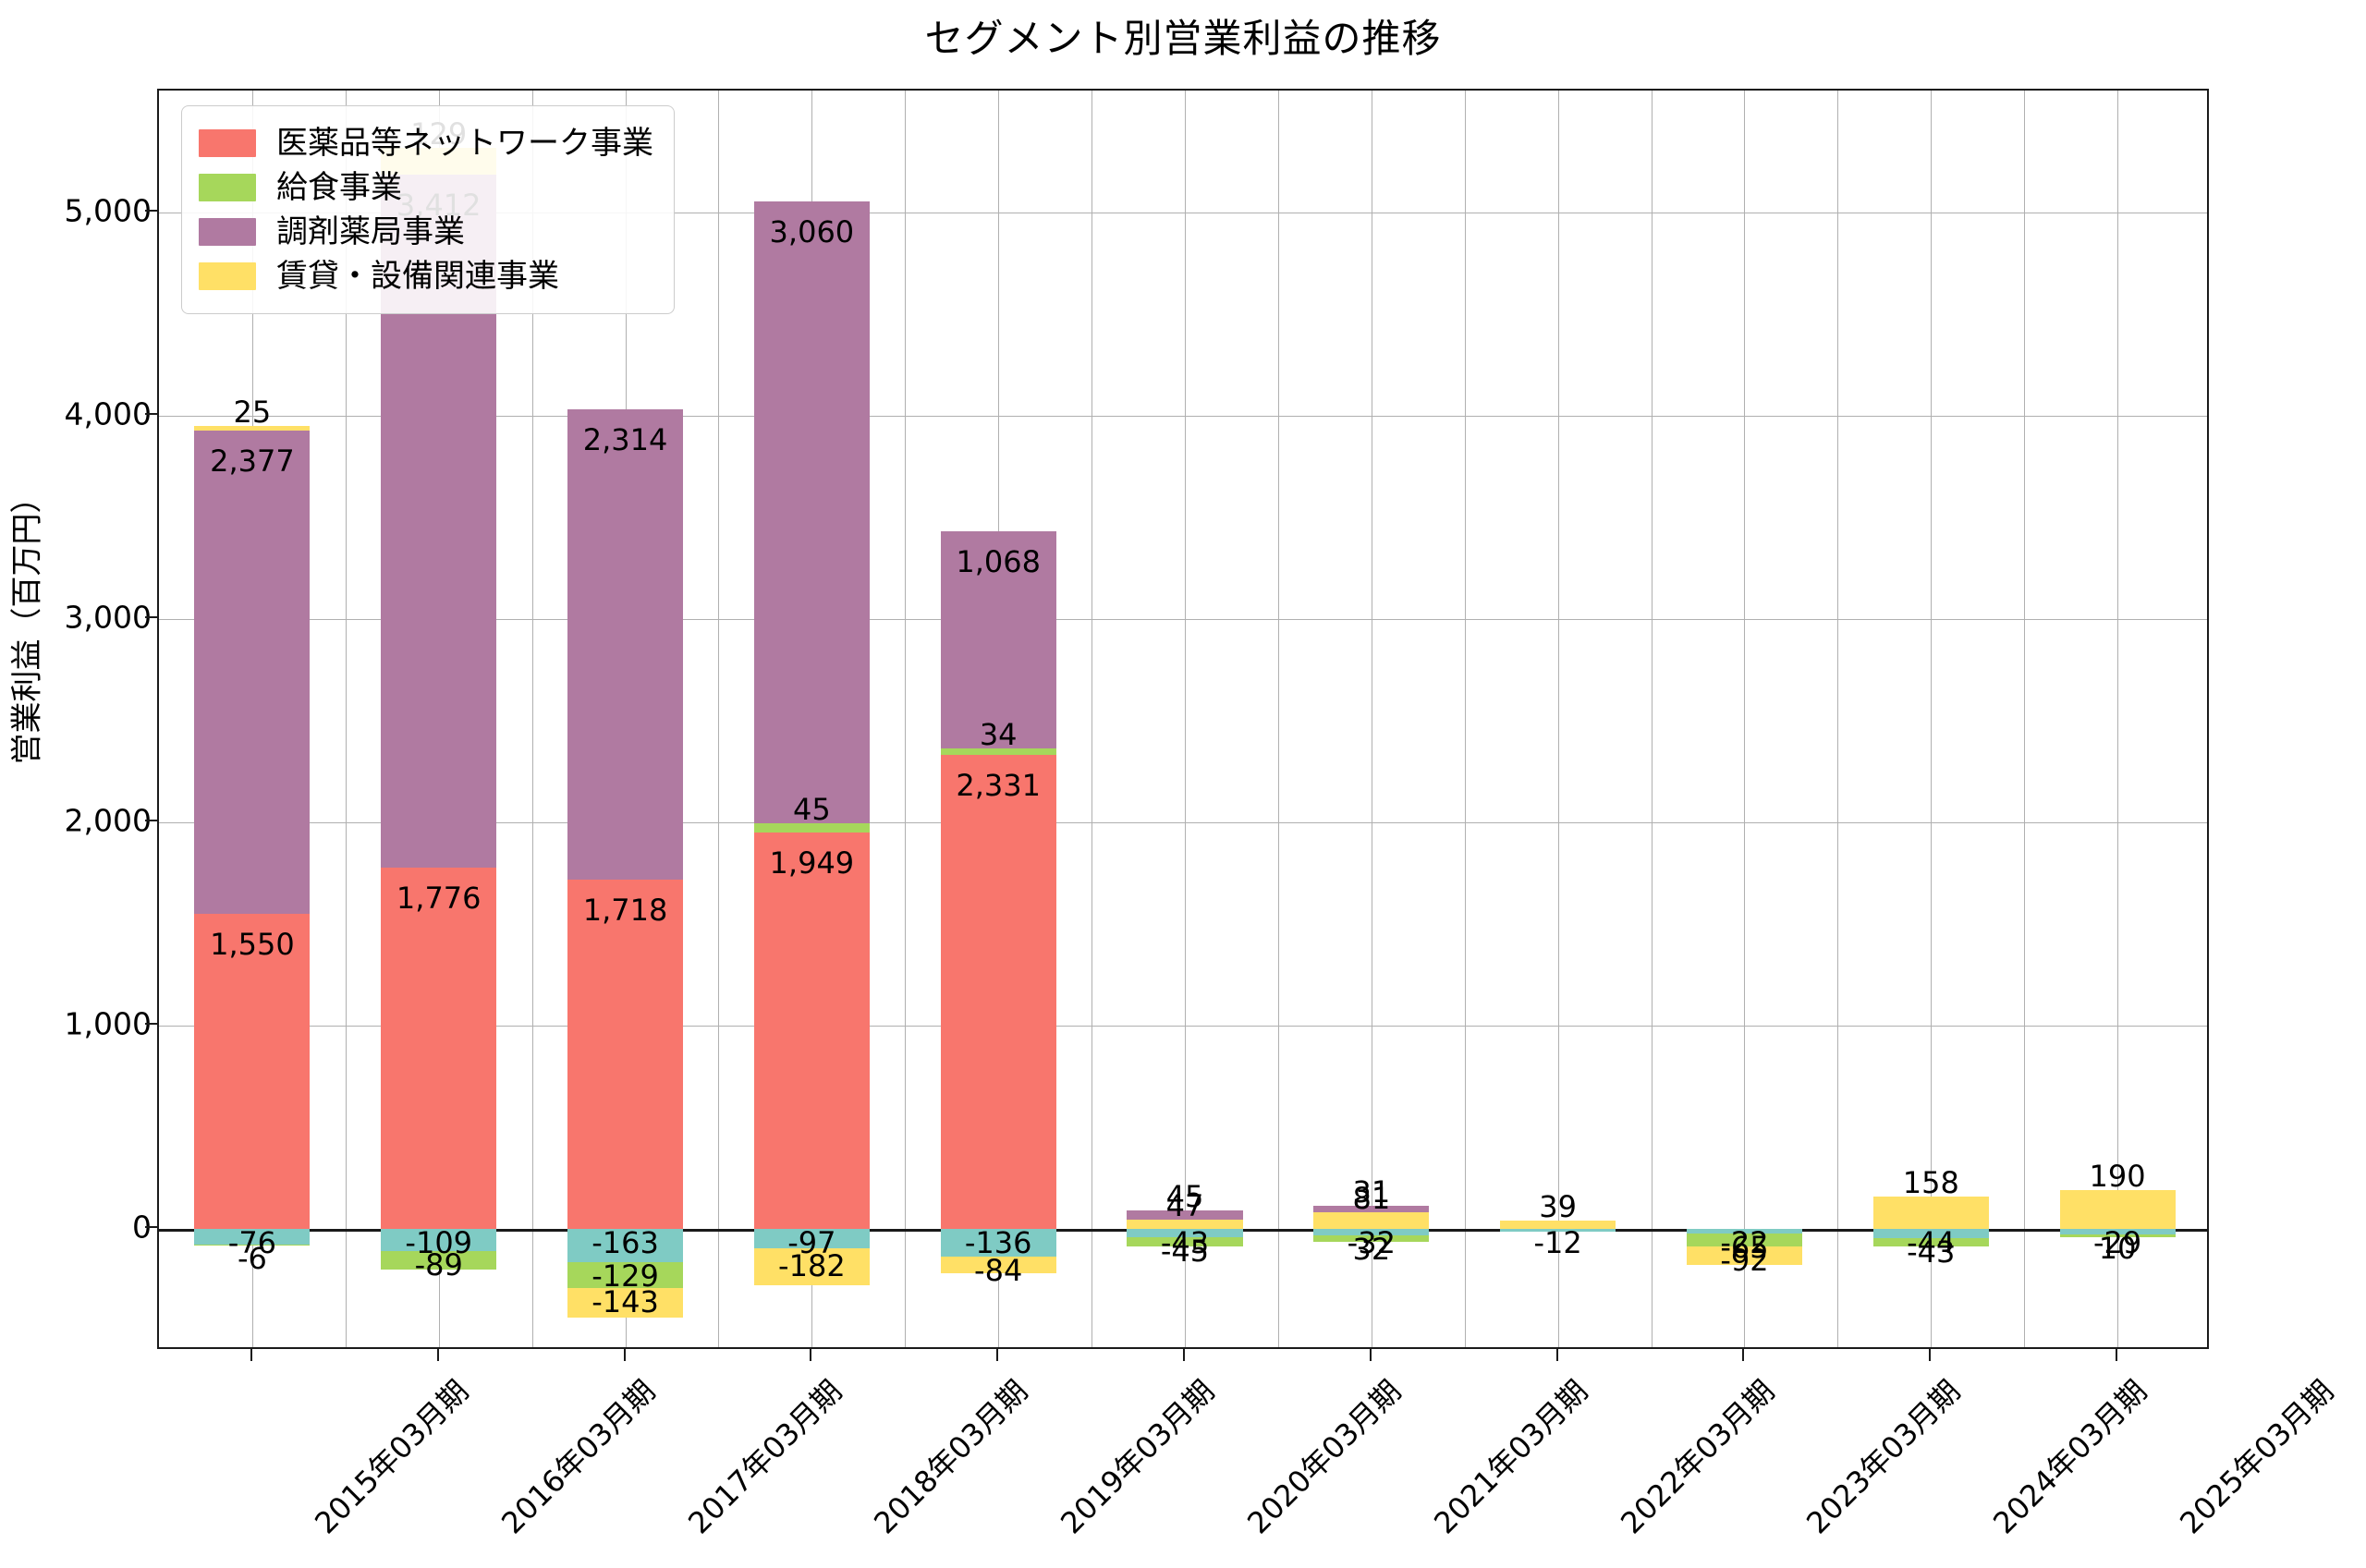 This screenshot has height=1568, width=2366. What do you see at coordinates (339, 187) in the screenshot?
I see `legend-item-label: 給食事業` at bounding box center [339, 187].